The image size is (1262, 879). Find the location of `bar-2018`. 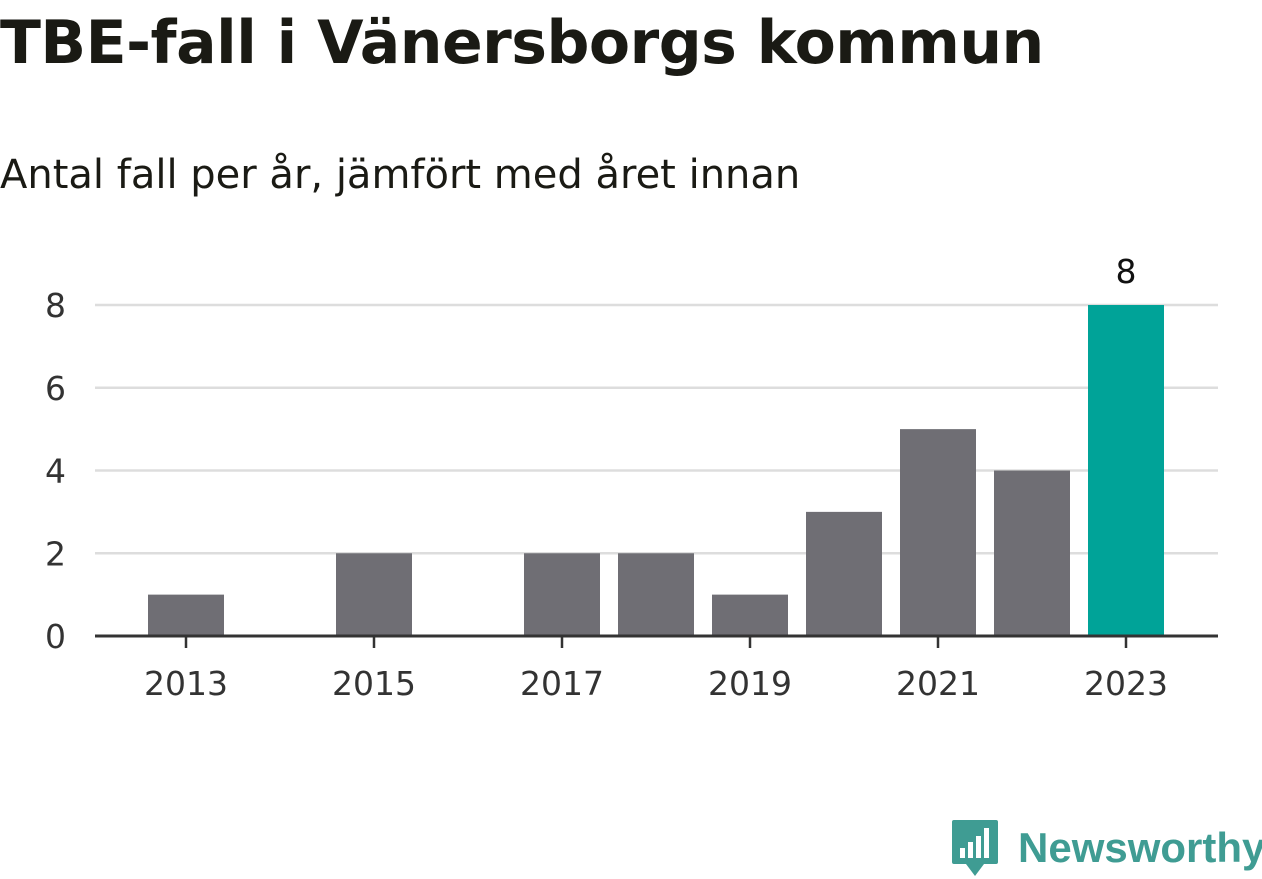

bar-2018 is located at coordinates (656, 594).